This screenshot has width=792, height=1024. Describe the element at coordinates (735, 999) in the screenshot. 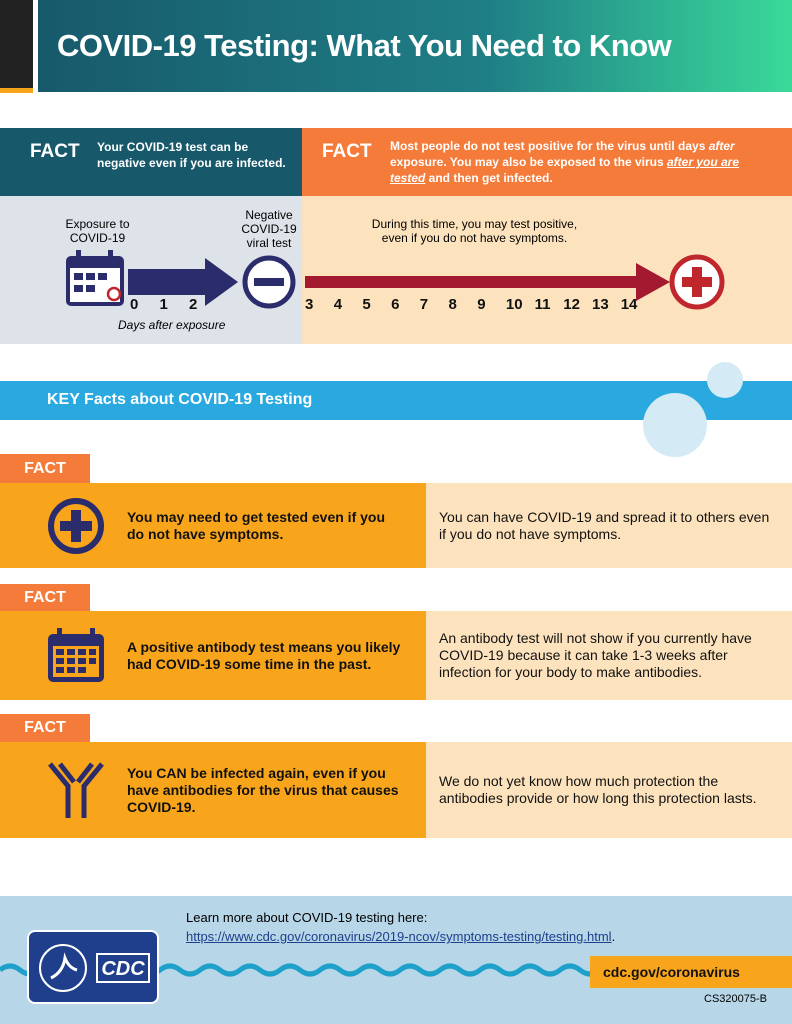

I see `code: CS320075-B` at that location.